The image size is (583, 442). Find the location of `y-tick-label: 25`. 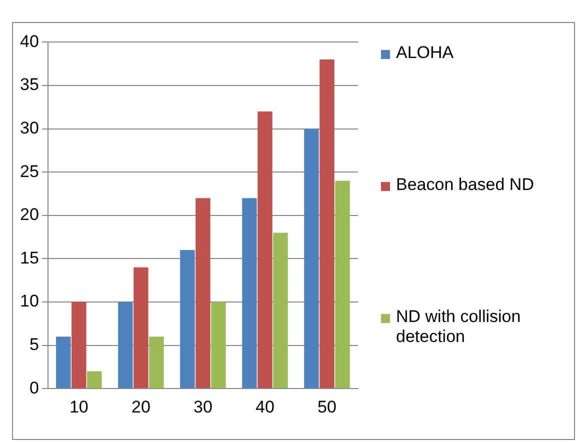

y-tick-label: 25 is located at coordinates (29, 171).